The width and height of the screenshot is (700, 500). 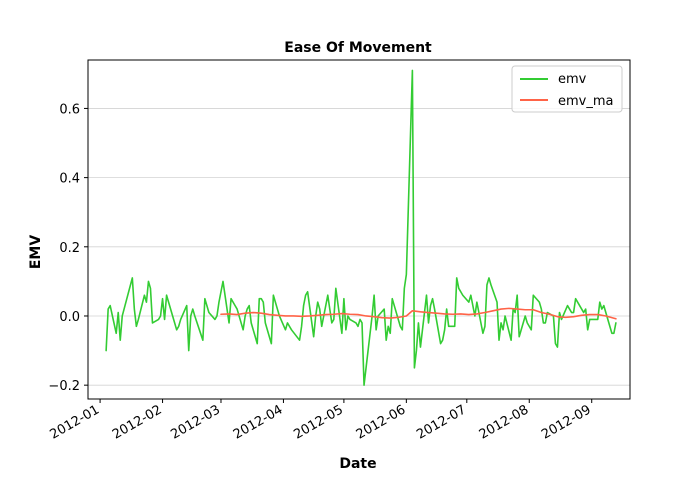 I want to click on y-axis: −0.2 0.0 0.2 0.4 0.6, so click(x=68, y=248).